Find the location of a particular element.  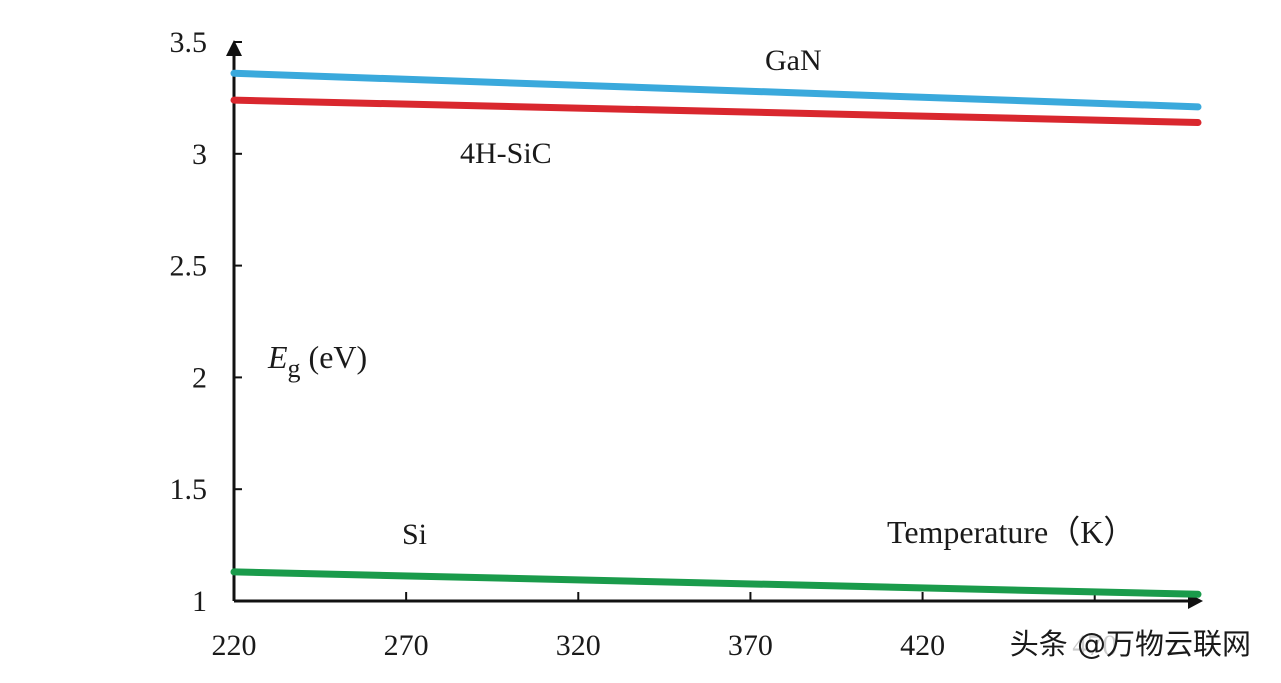

y-tick-label: 2 is located at coordinates (199, 377).